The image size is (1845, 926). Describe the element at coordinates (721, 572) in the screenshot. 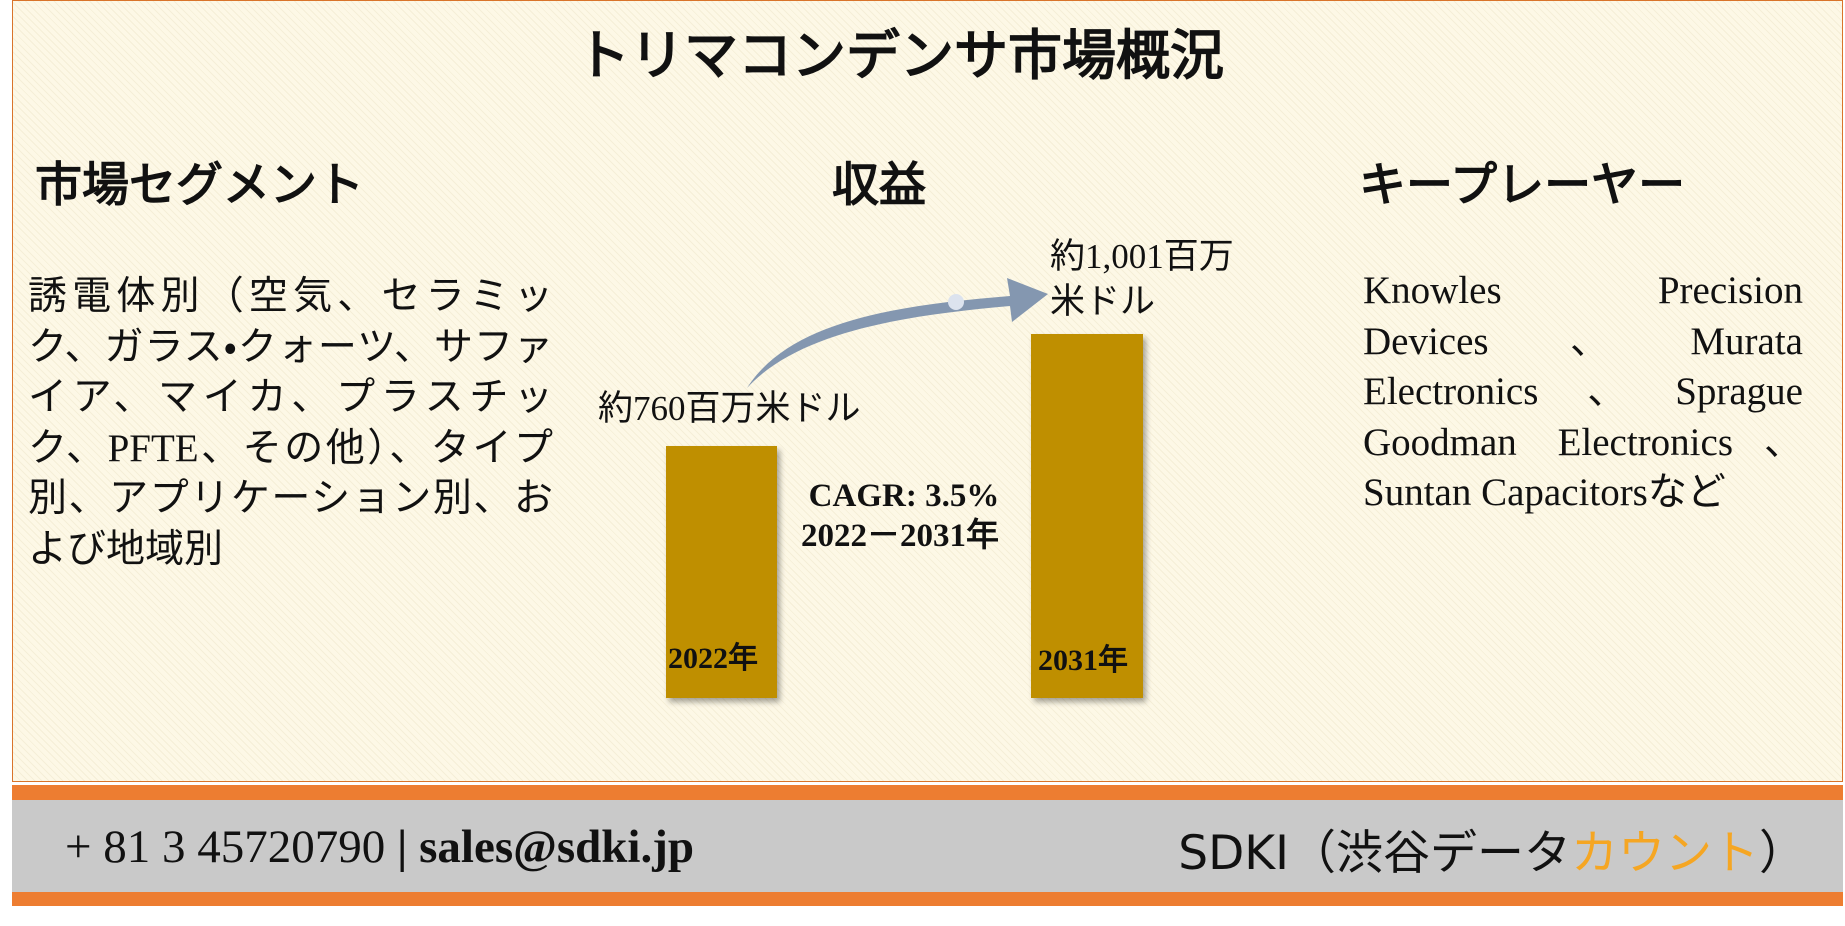

I see `bar-2022` at that location.